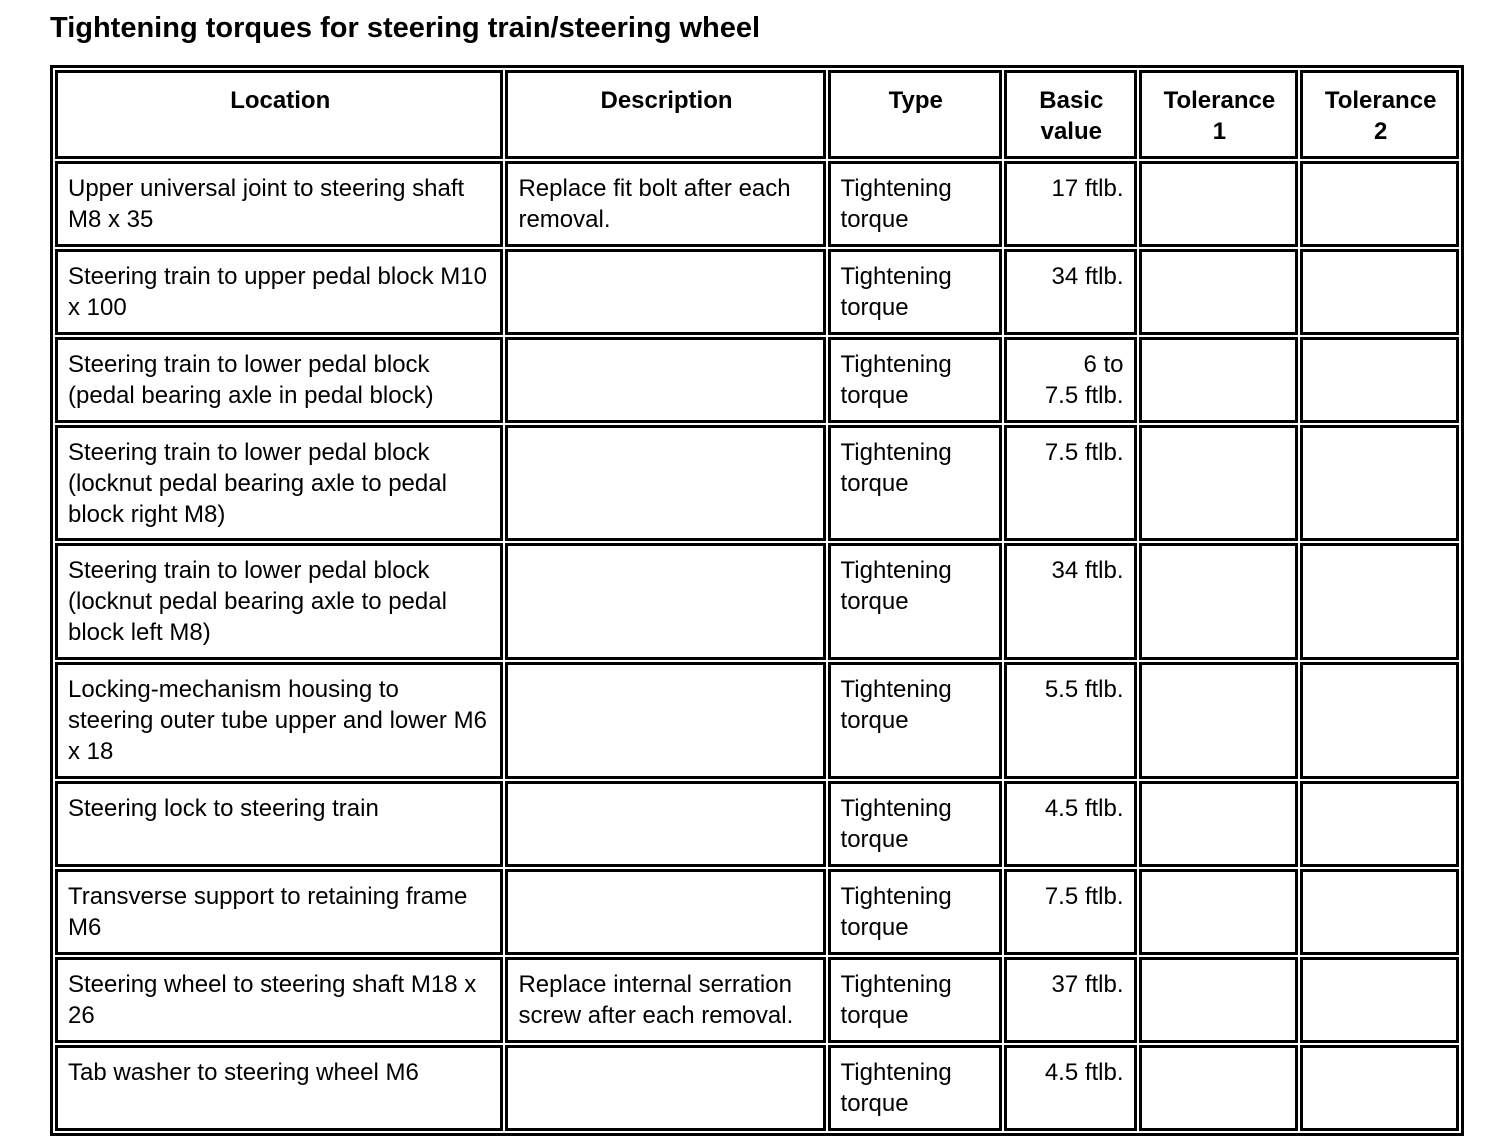  Describe the element at coordinates (1070, 721) in the screenshot. I see `cell-basic-value: 5.5 ftlb.` at that location.